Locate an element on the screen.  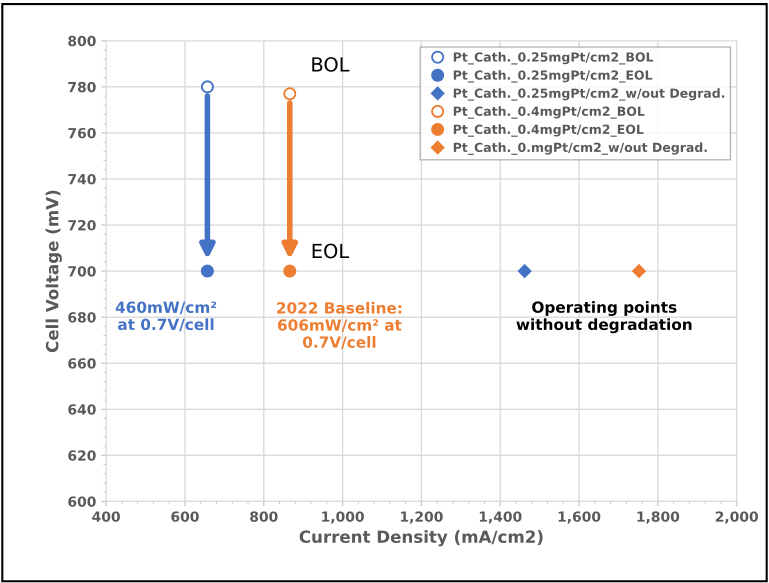
y-tick-label: 800 is located at coordinates (82, 41).